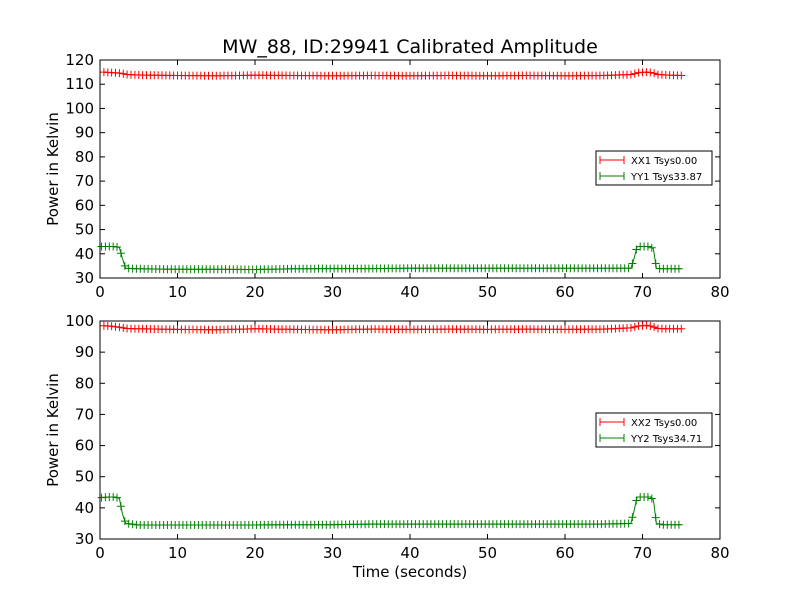  I want to click on legend-label: YY2 Tsys34.71, so click(666, 439).